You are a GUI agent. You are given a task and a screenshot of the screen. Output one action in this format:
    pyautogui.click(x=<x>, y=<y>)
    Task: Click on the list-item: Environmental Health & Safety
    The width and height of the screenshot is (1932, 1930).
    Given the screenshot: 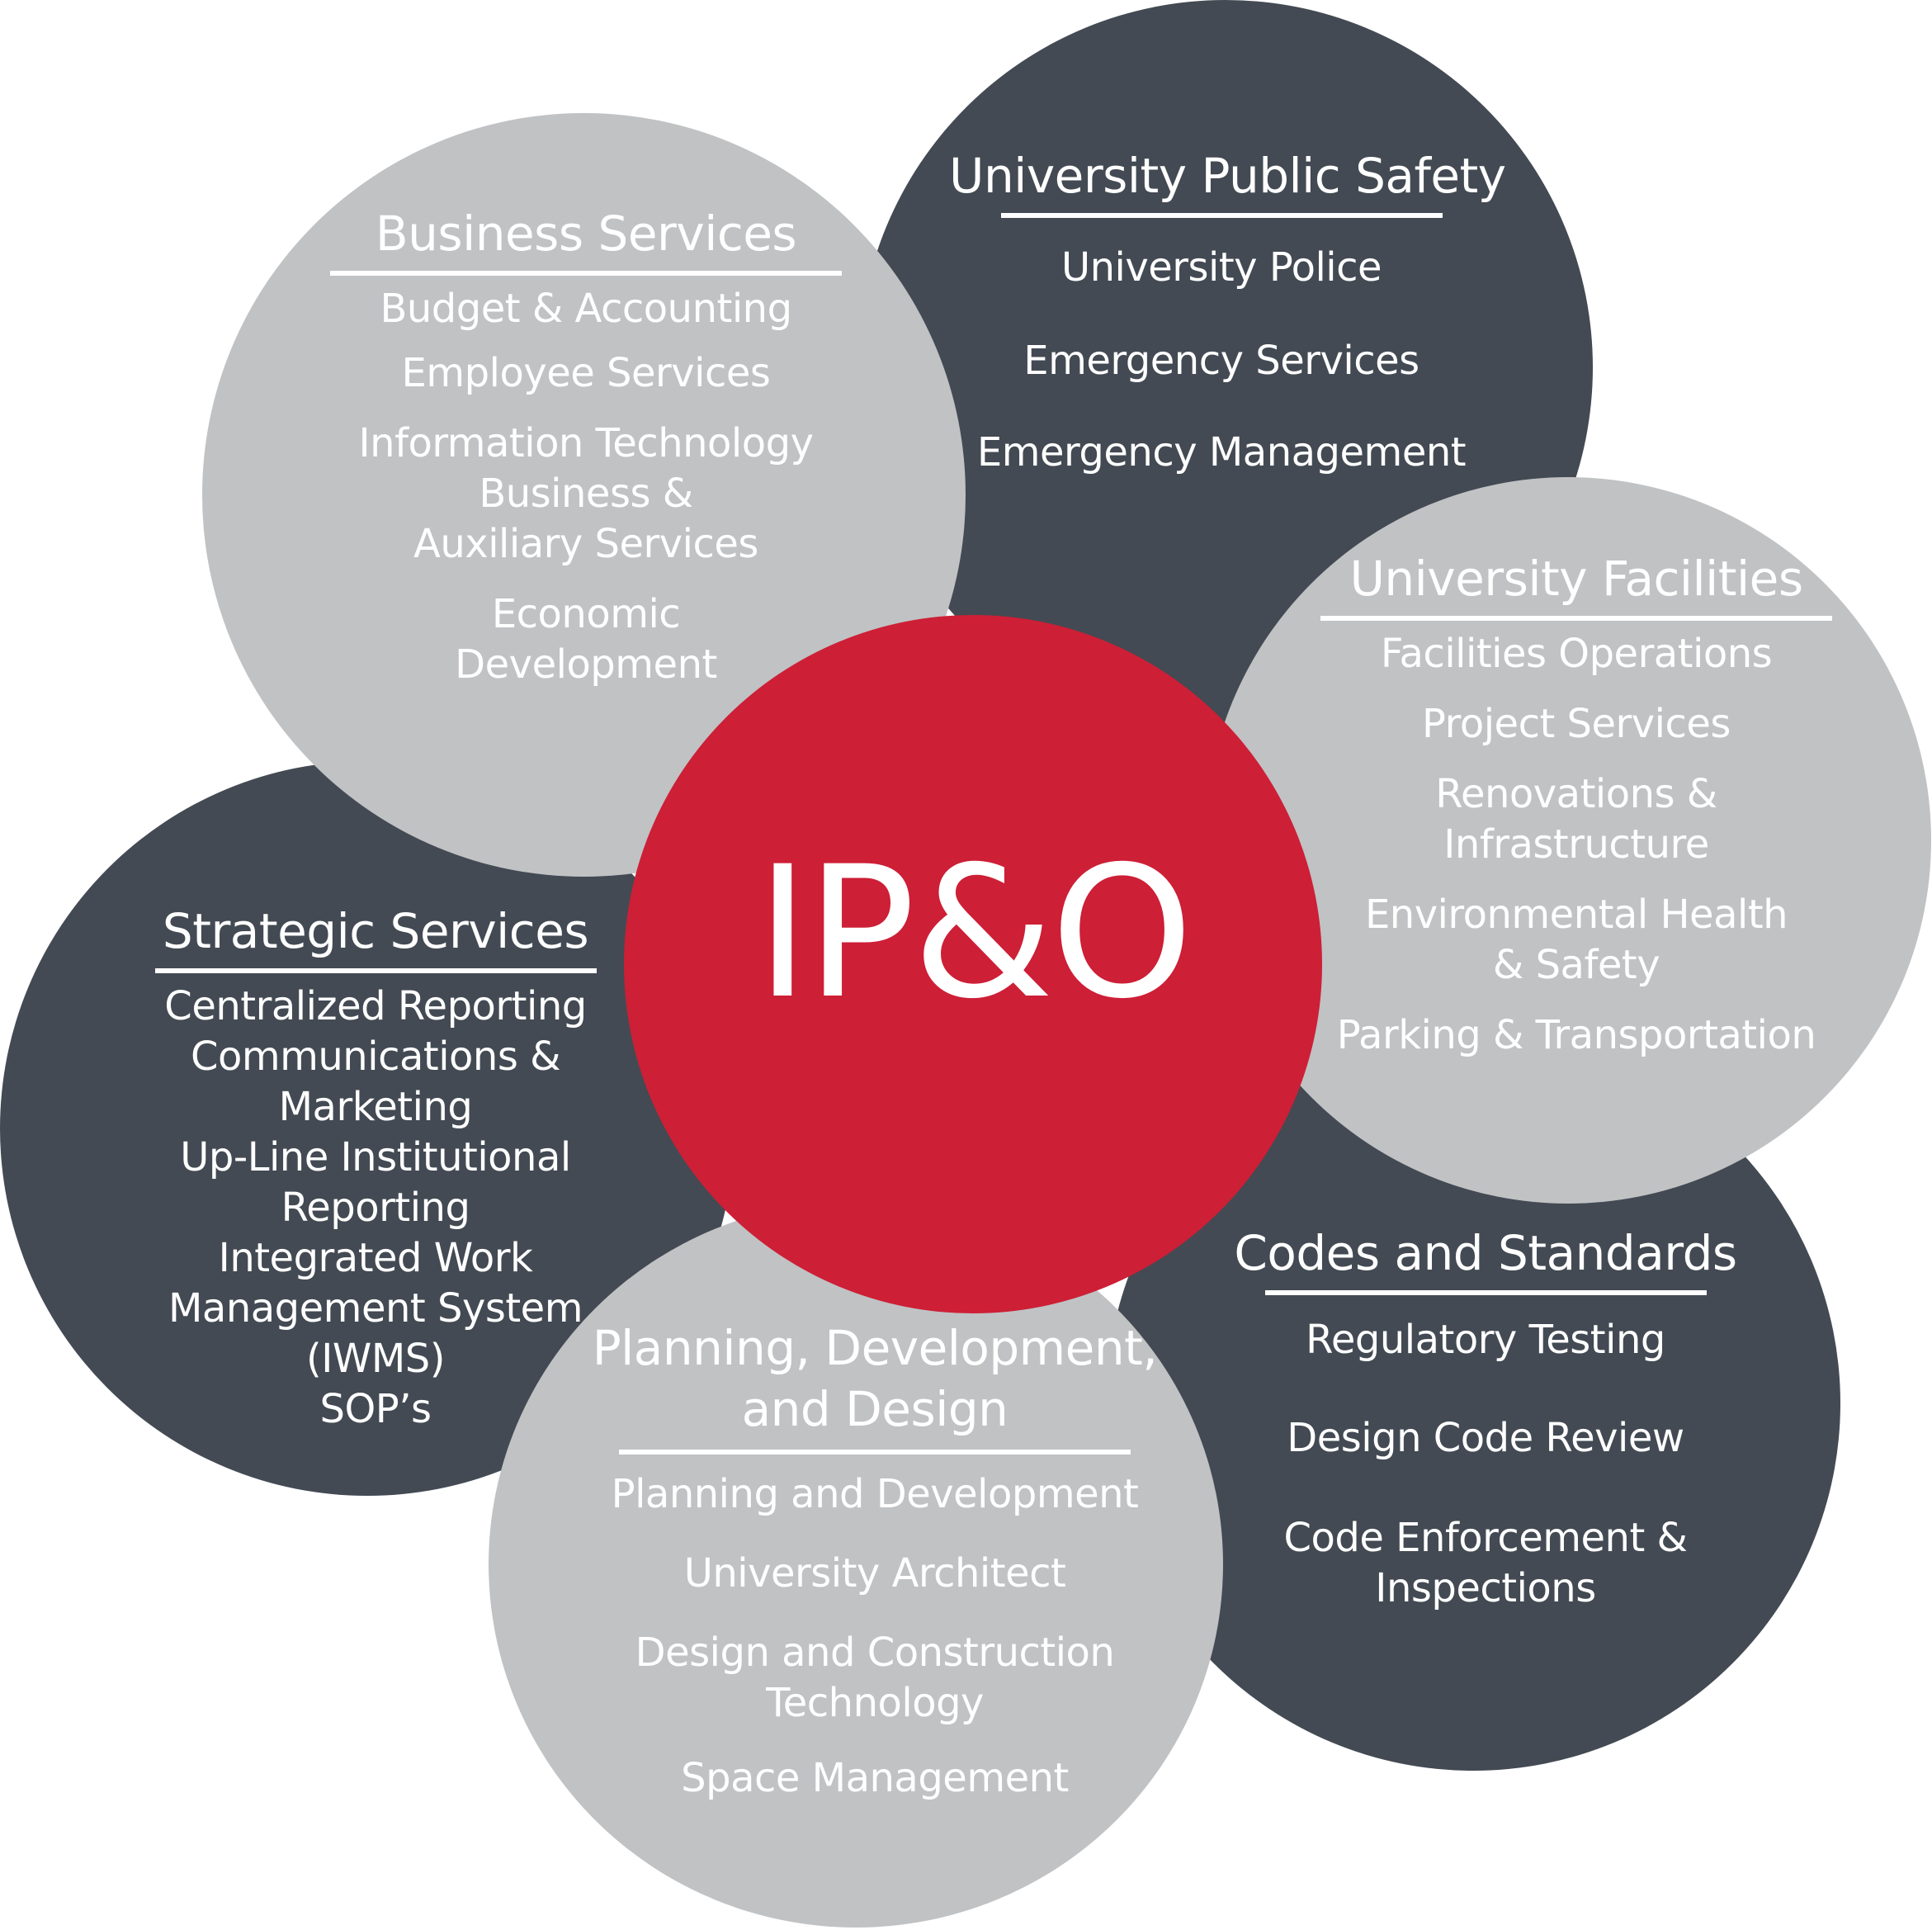 What is the action you would take?
    pyautogui.click(x=1576, y=940)
    